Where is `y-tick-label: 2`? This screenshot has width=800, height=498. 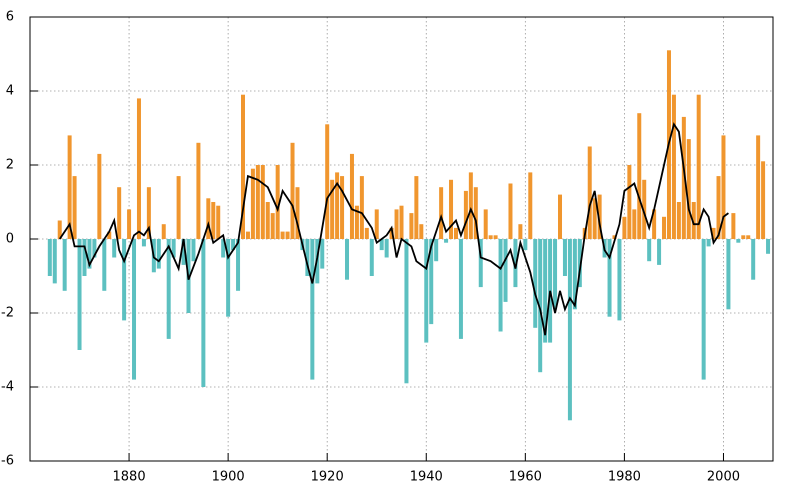
y-tick-label: 2 is located at coordinates (10, 165).